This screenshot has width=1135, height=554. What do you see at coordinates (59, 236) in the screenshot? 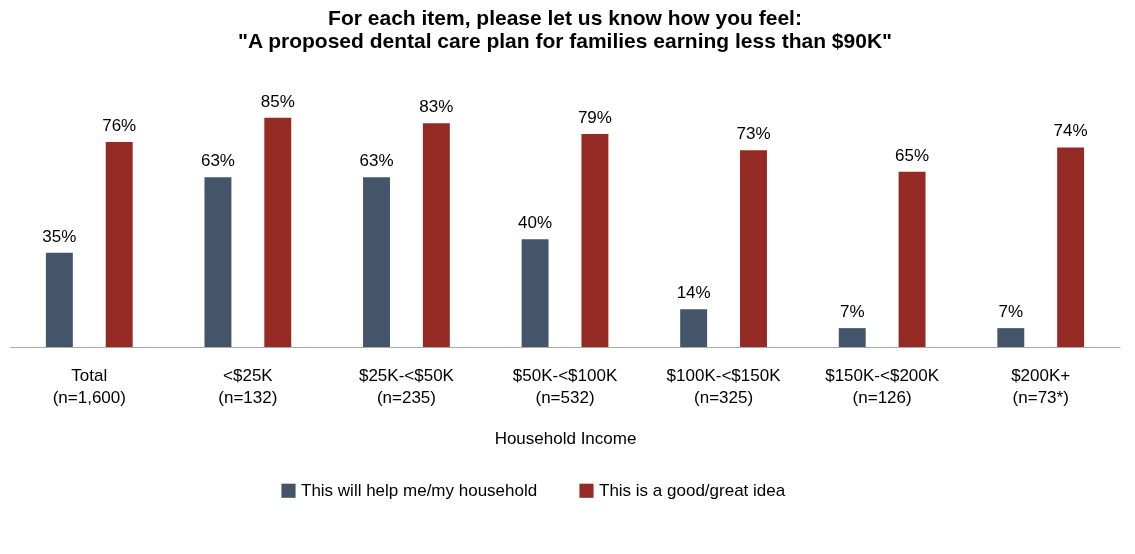
I see `data-label: 35%` at bounding box center [59, 236].